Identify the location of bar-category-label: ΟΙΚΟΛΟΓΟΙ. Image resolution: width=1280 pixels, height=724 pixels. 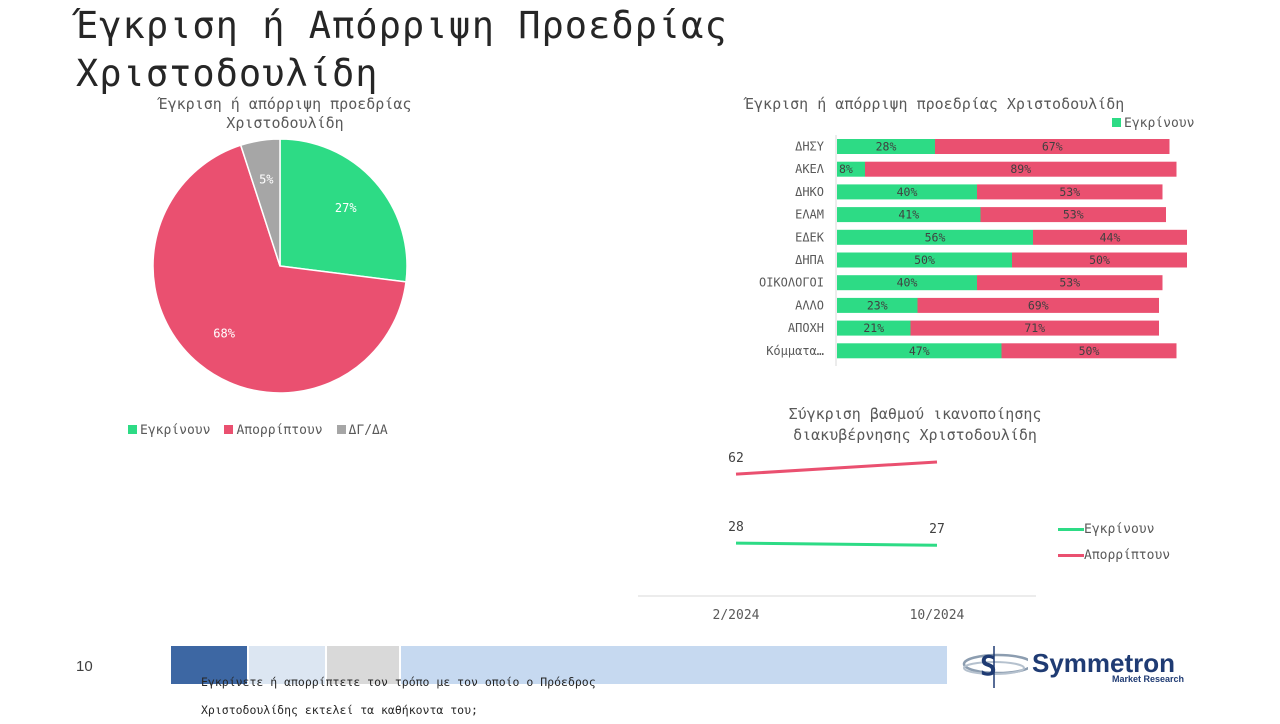
(791, 283).